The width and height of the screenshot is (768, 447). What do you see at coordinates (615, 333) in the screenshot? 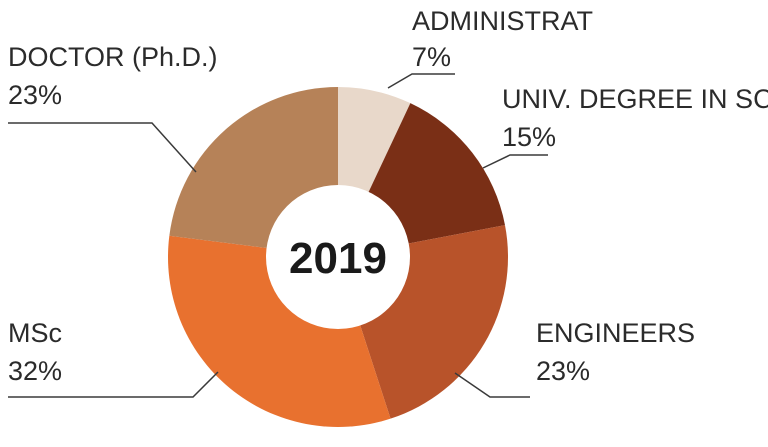
I see `slice-label-engineers: ENGINEERS` at bounding box center [615, 333].